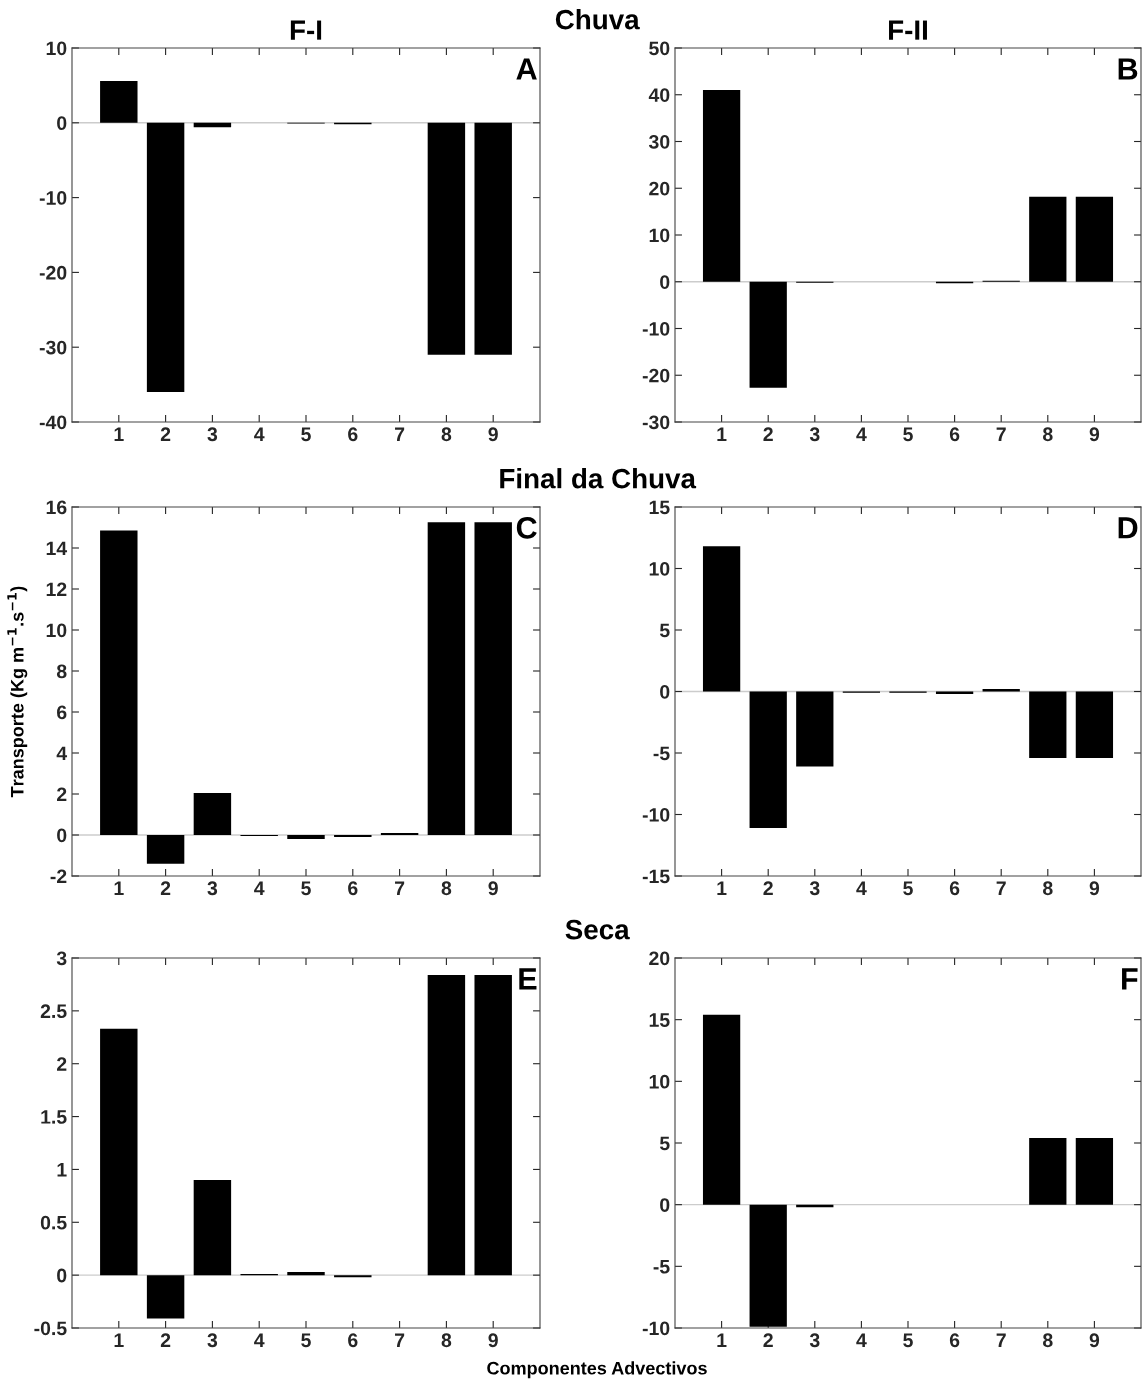 The image size is (1144, 1381). Describe the element at coordinates (1128, 69) in the screenshot. I see `annotation: B` at that location.